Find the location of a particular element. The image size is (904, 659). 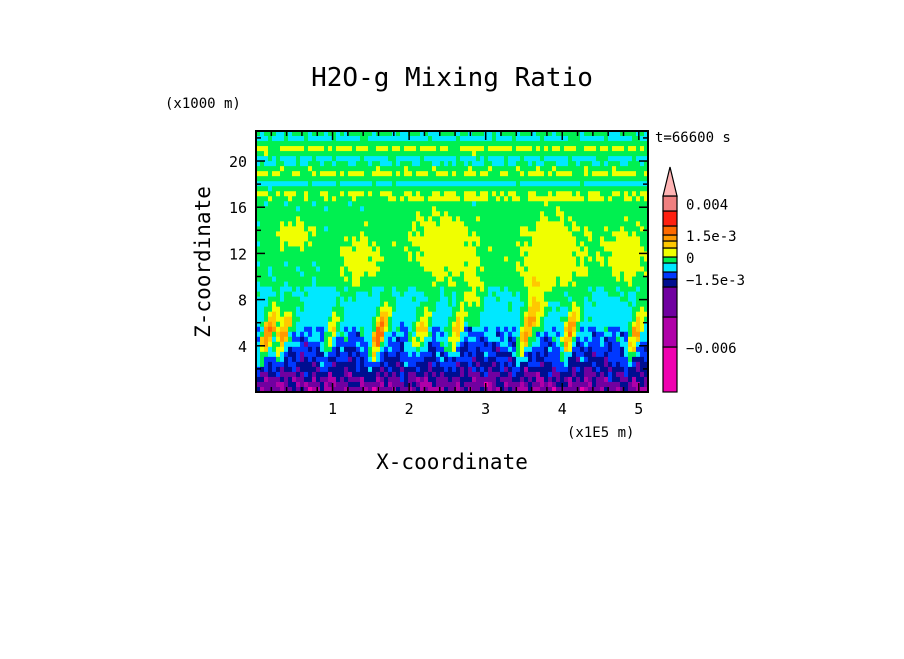

x-axis-label: X-coordinate is located at coordinates (452, 462).